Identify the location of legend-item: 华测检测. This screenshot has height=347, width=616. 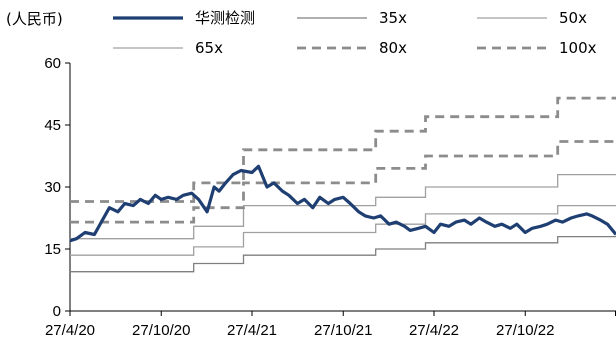
(184, 18).